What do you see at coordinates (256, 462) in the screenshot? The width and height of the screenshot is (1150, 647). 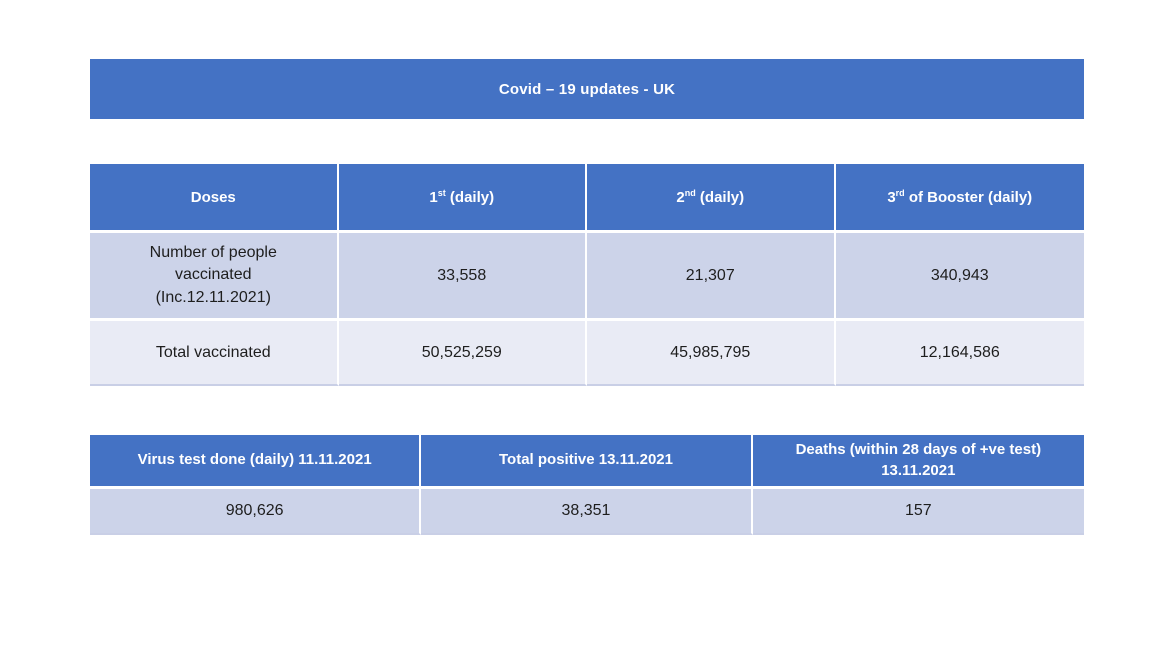 I see `col-header-virus-tests: Virus test done (daily) 11.11.2021` at bounding box center [256, 462].